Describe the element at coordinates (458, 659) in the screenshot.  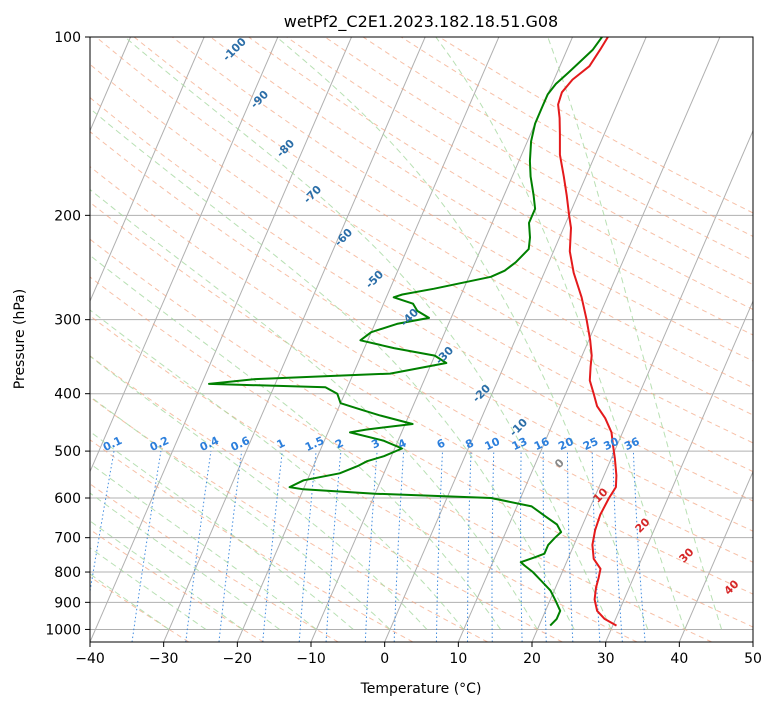
I see `x-tick-label: 10` at that location.